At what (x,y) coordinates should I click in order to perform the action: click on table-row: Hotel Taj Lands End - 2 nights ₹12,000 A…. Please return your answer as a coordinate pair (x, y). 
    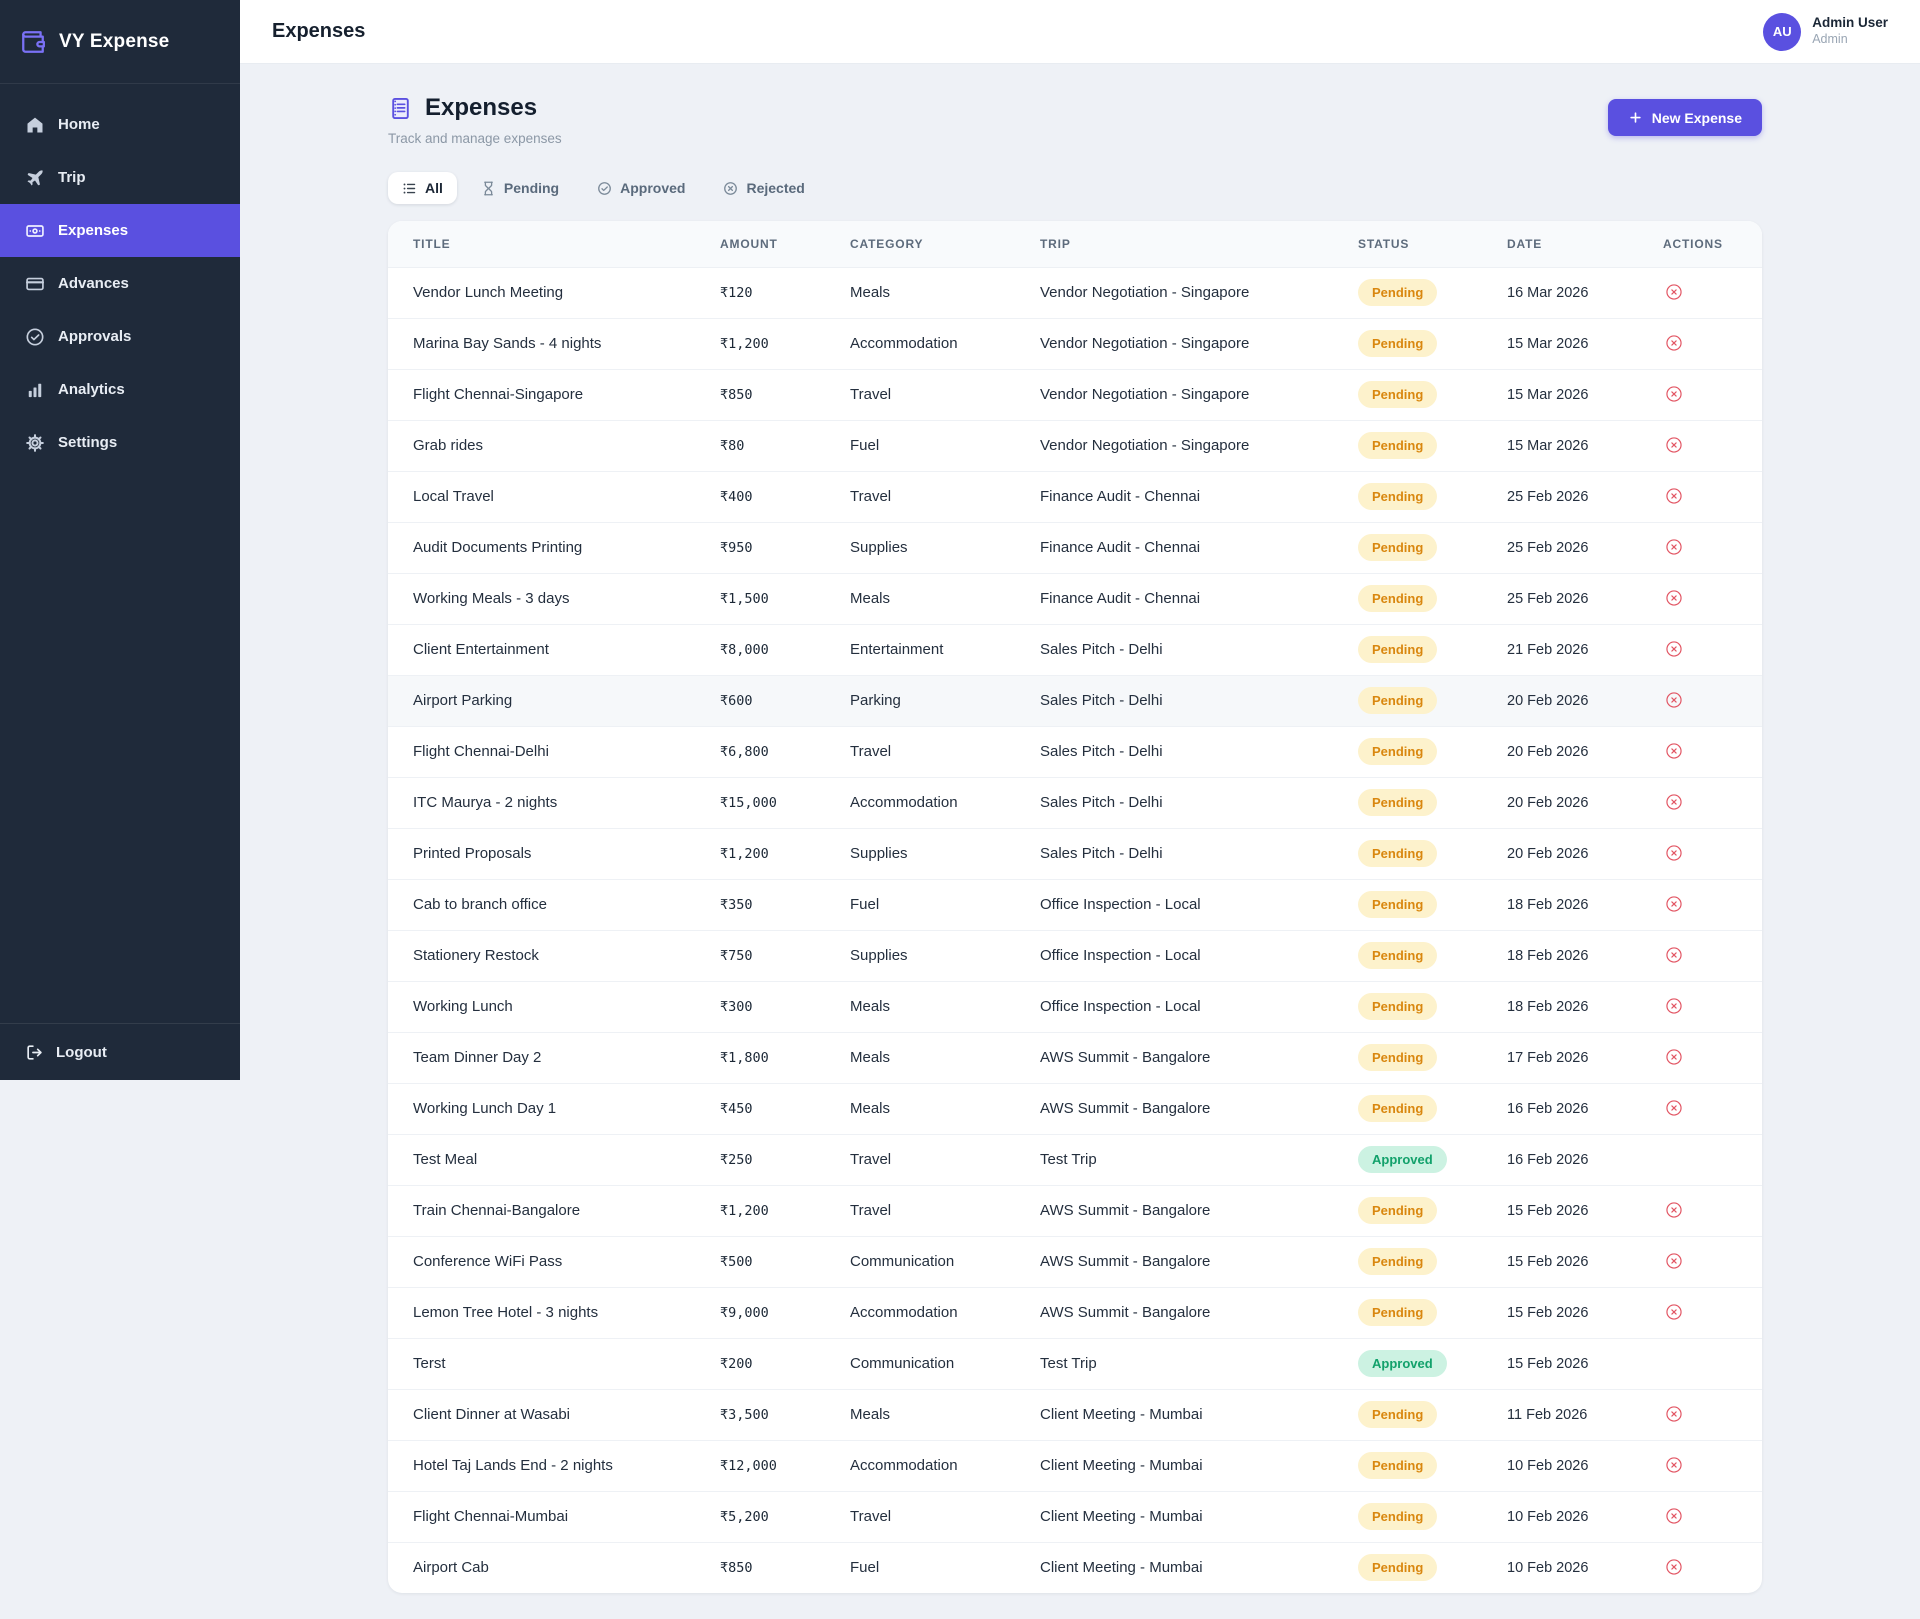
    Looking at the image, I should click on (1075, 1466).